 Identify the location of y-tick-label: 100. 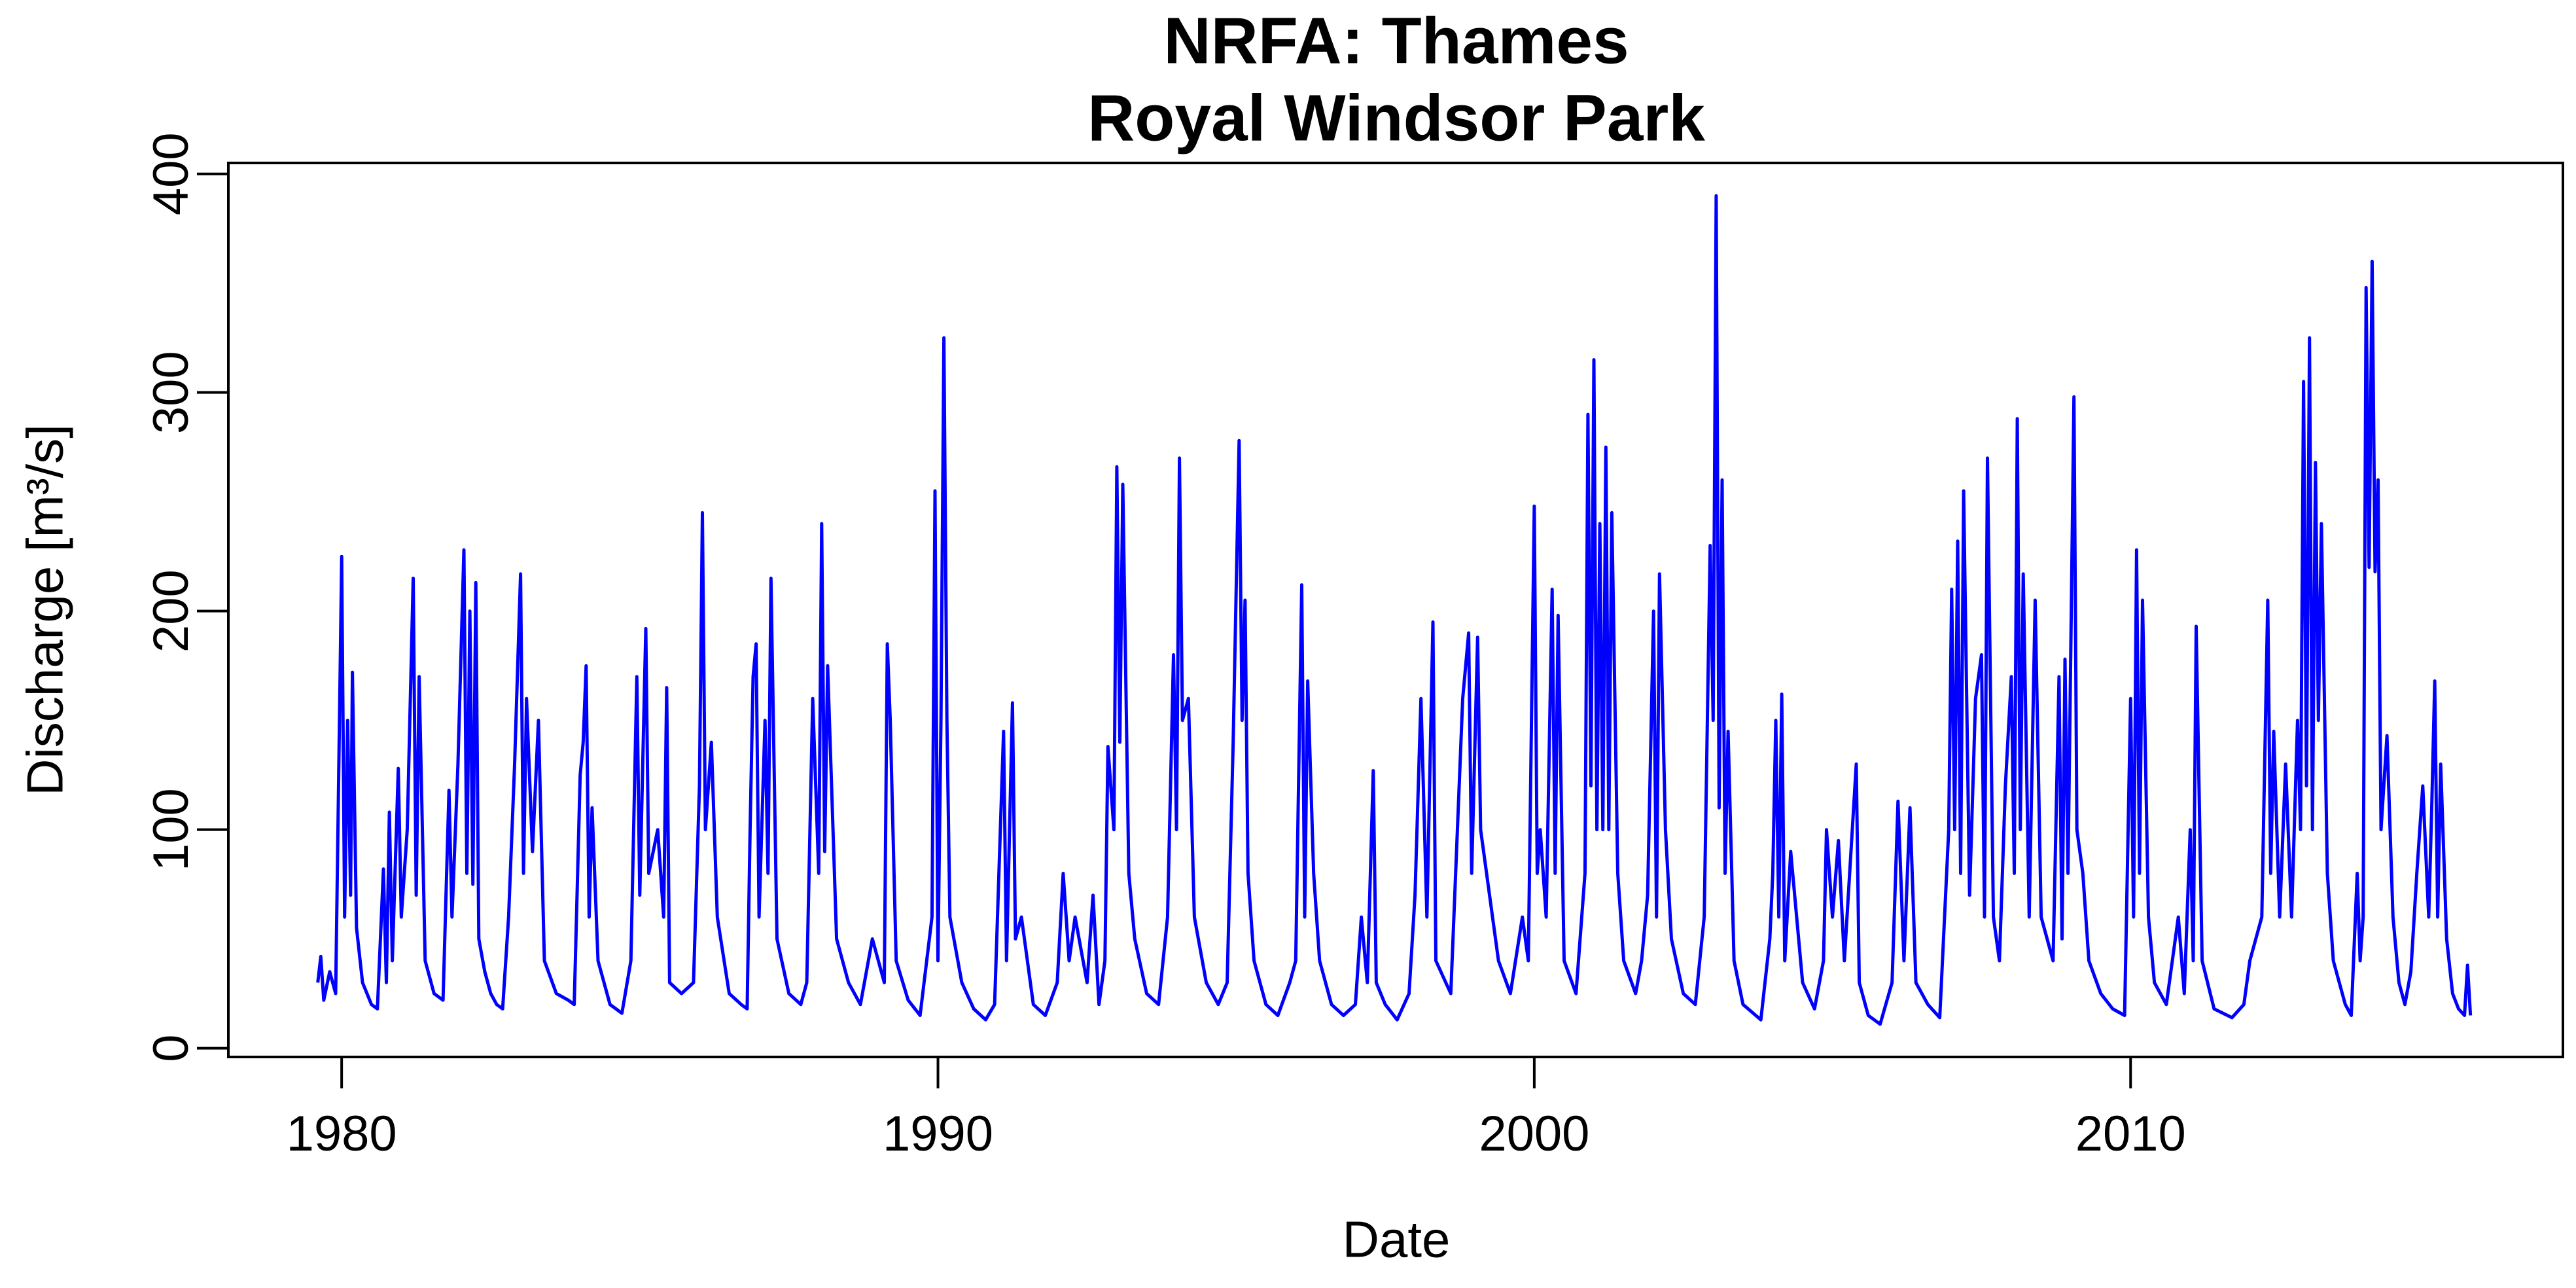
(171, 829).